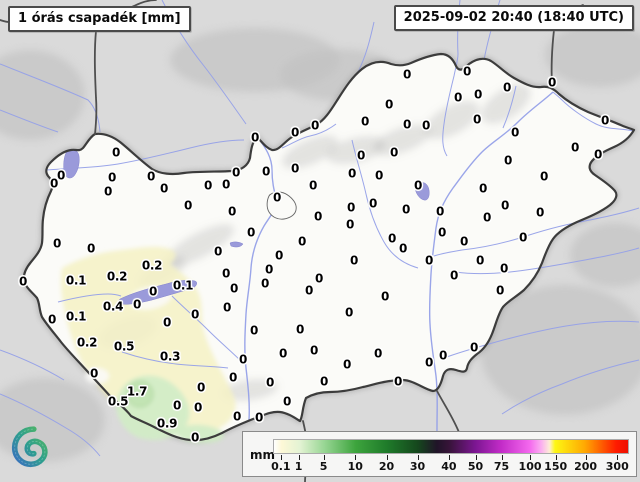 This screenshot has width=640, height=482. Describe the element at coordinates (236, 244) in the screenshot. I see `lake-velence` at that location.